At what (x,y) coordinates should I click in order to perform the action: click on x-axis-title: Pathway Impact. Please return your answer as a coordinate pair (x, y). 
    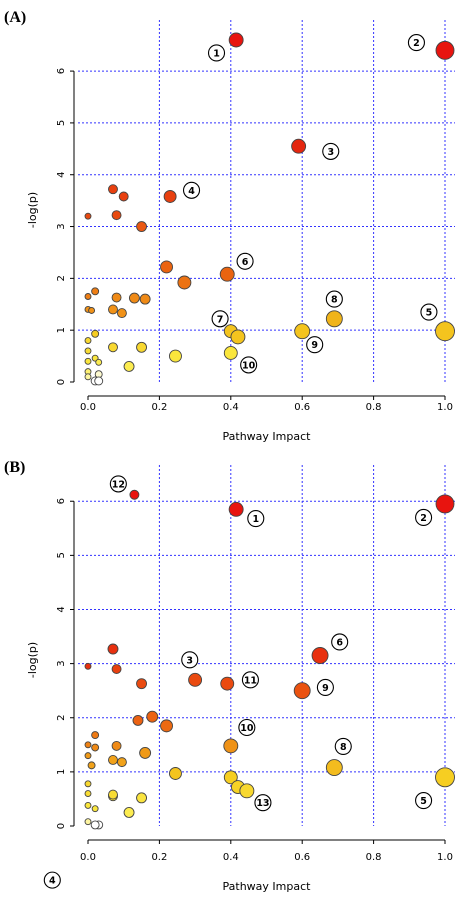
    Looking at the image, I should click on (267, 886).